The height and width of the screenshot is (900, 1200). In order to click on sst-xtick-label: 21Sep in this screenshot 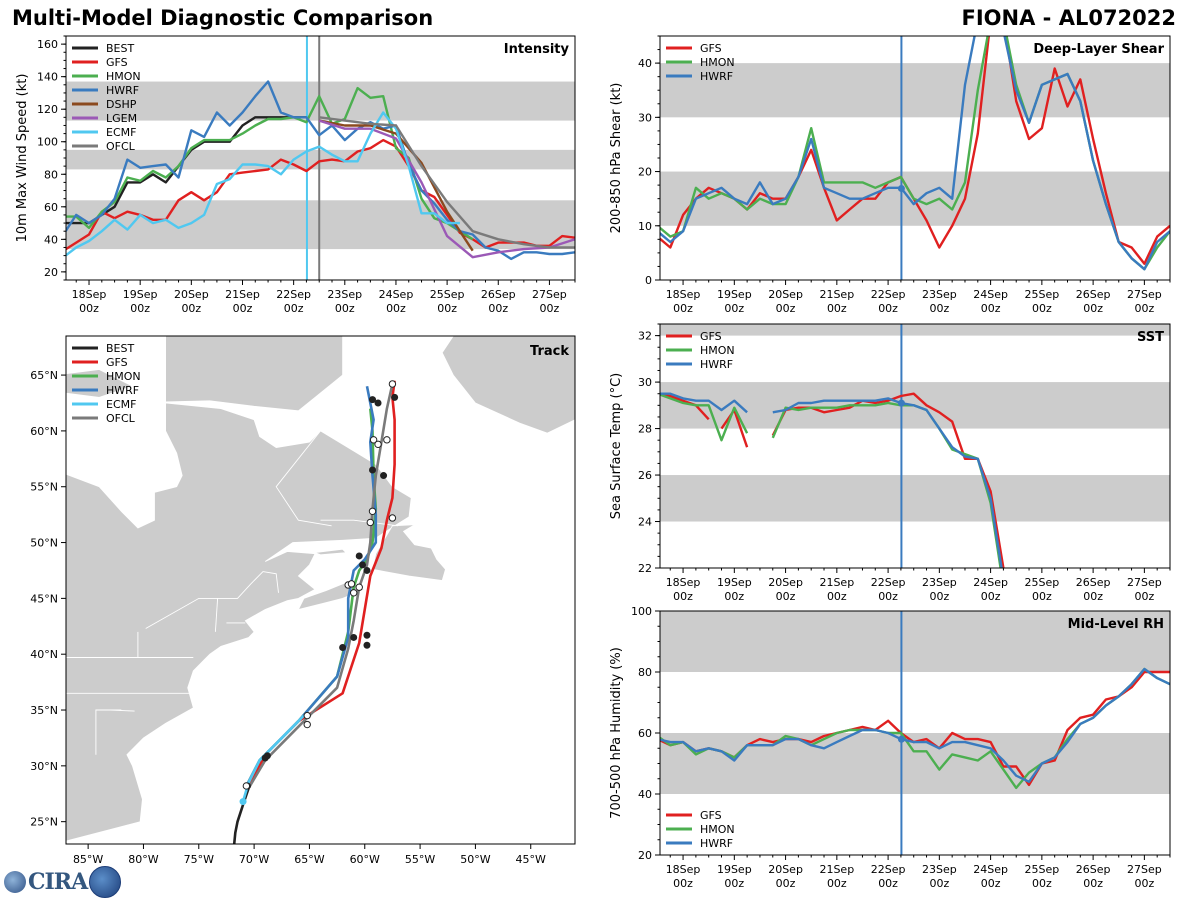, I will do `click(836, 582)`.